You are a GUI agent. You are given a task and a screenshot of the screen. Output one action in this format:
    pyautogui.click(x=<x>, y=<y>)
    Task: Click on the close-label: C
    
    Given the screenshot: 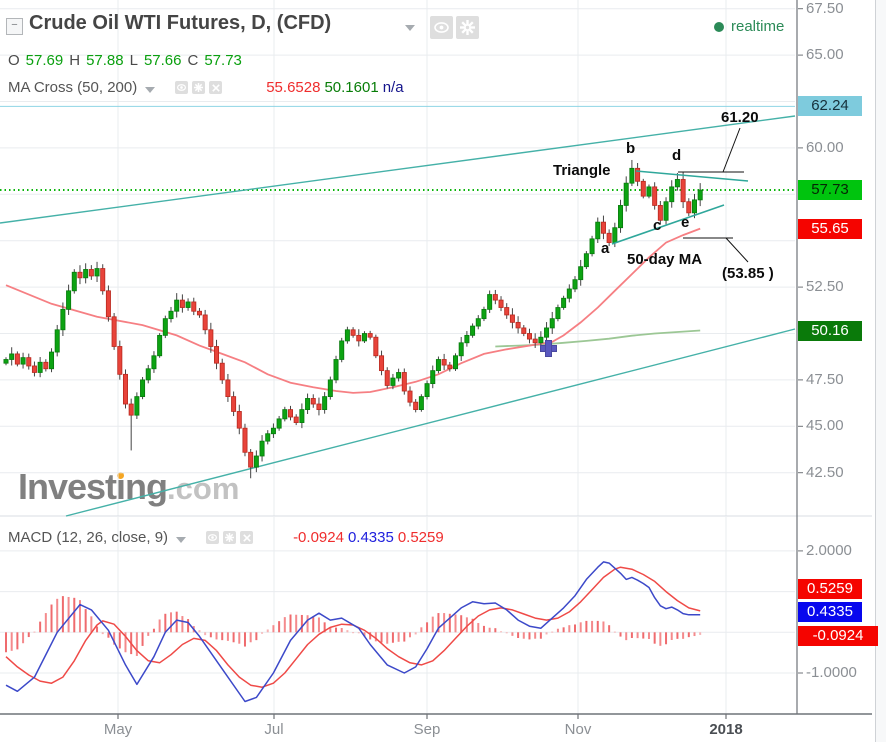 What is the action you would take?
    pyautogui.click(x=193, y=60)
    